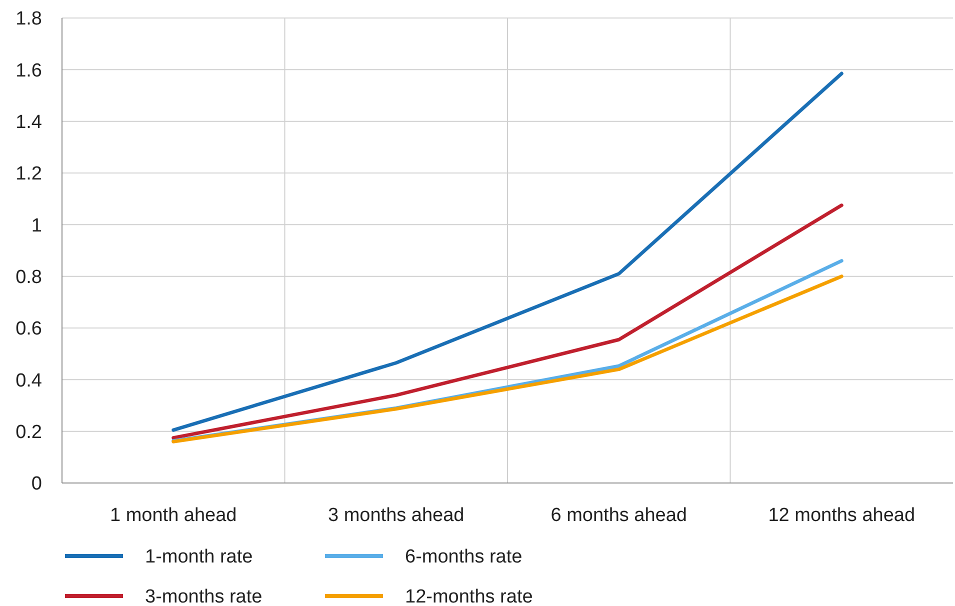  Describe the element at coordinates (173, 515) in the screenshot. I see `x-tick-label: 1 month ahead` at that location.